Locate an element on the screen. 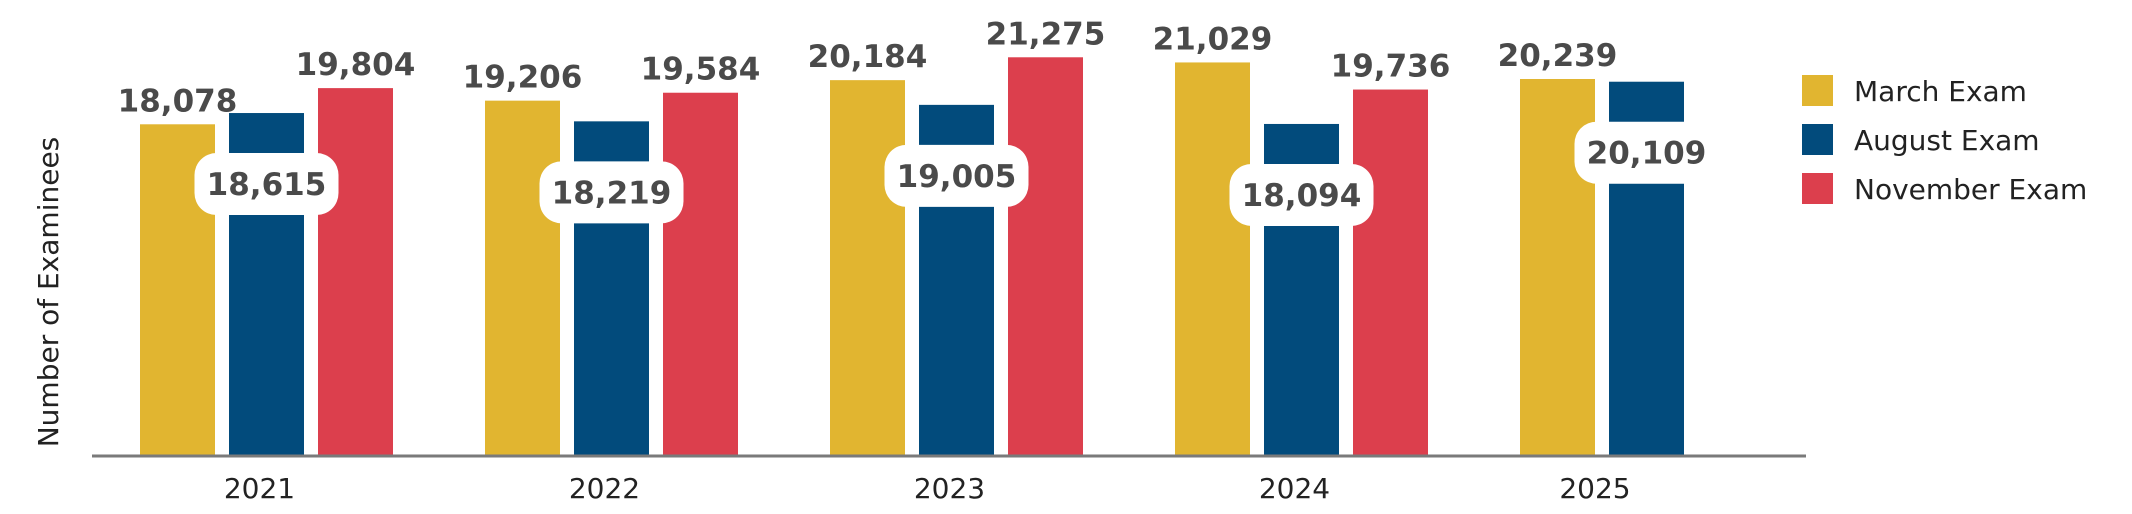  bar-march-exam-2022 is located at coordinates (522, 277).